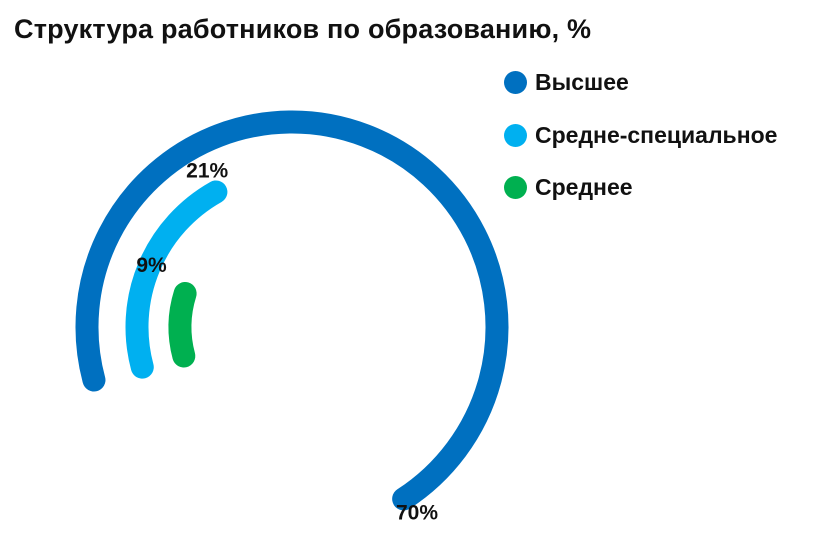  I want to click on legend-marker-secondary, so click(515, 187).